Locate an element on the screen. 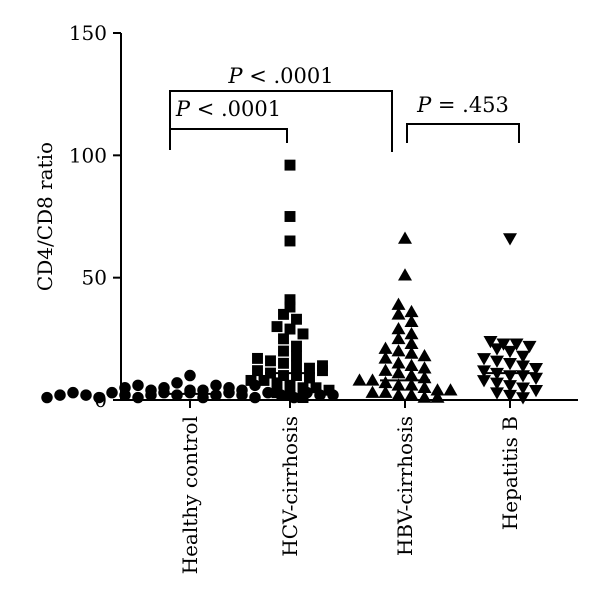  series-hcv-cirrhosis is located at coordinates (290, 281).